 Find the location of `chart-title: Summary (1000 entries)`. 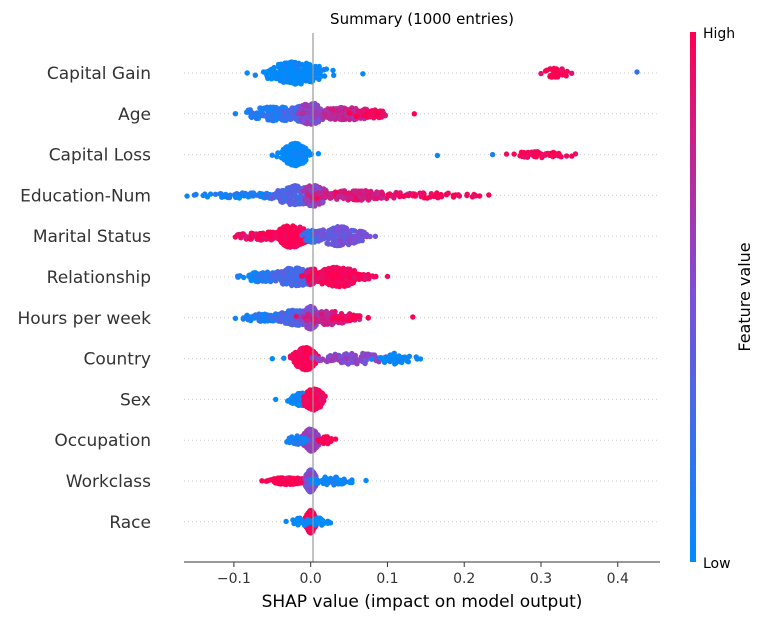

chart-title: Summary (1000 entries) is located at coordinates (422, 19).